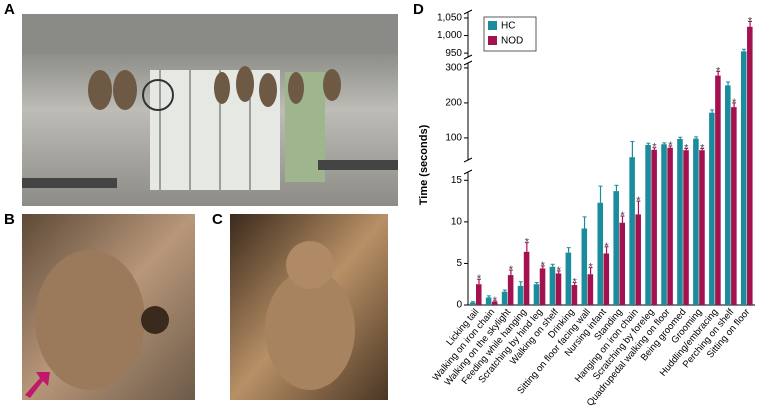 The height and width of the screenshot is (408, 757). I want to click on panel-label: D, so click(418, 9).